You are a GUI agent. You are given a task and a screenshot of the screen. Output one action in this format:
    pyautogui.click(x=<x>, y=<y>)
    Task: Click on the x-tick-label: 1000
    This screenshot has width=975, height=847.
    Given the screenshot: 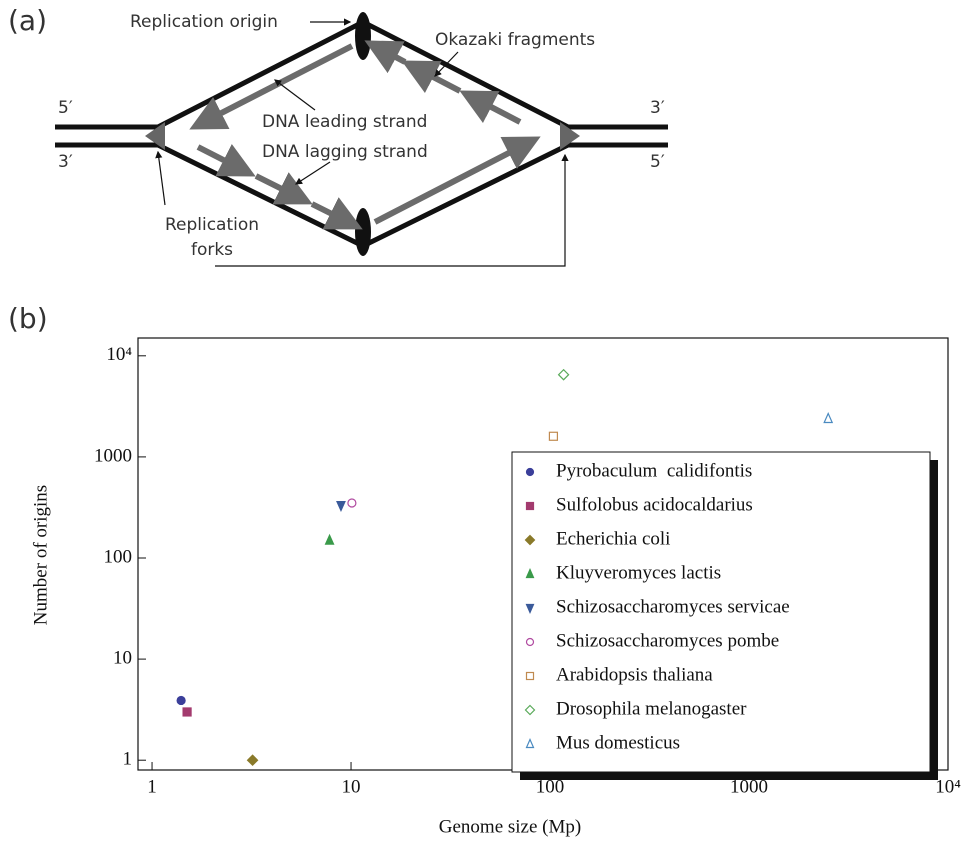 What is the action you would take?
    pyautogui.click(x=749, y=786)
    